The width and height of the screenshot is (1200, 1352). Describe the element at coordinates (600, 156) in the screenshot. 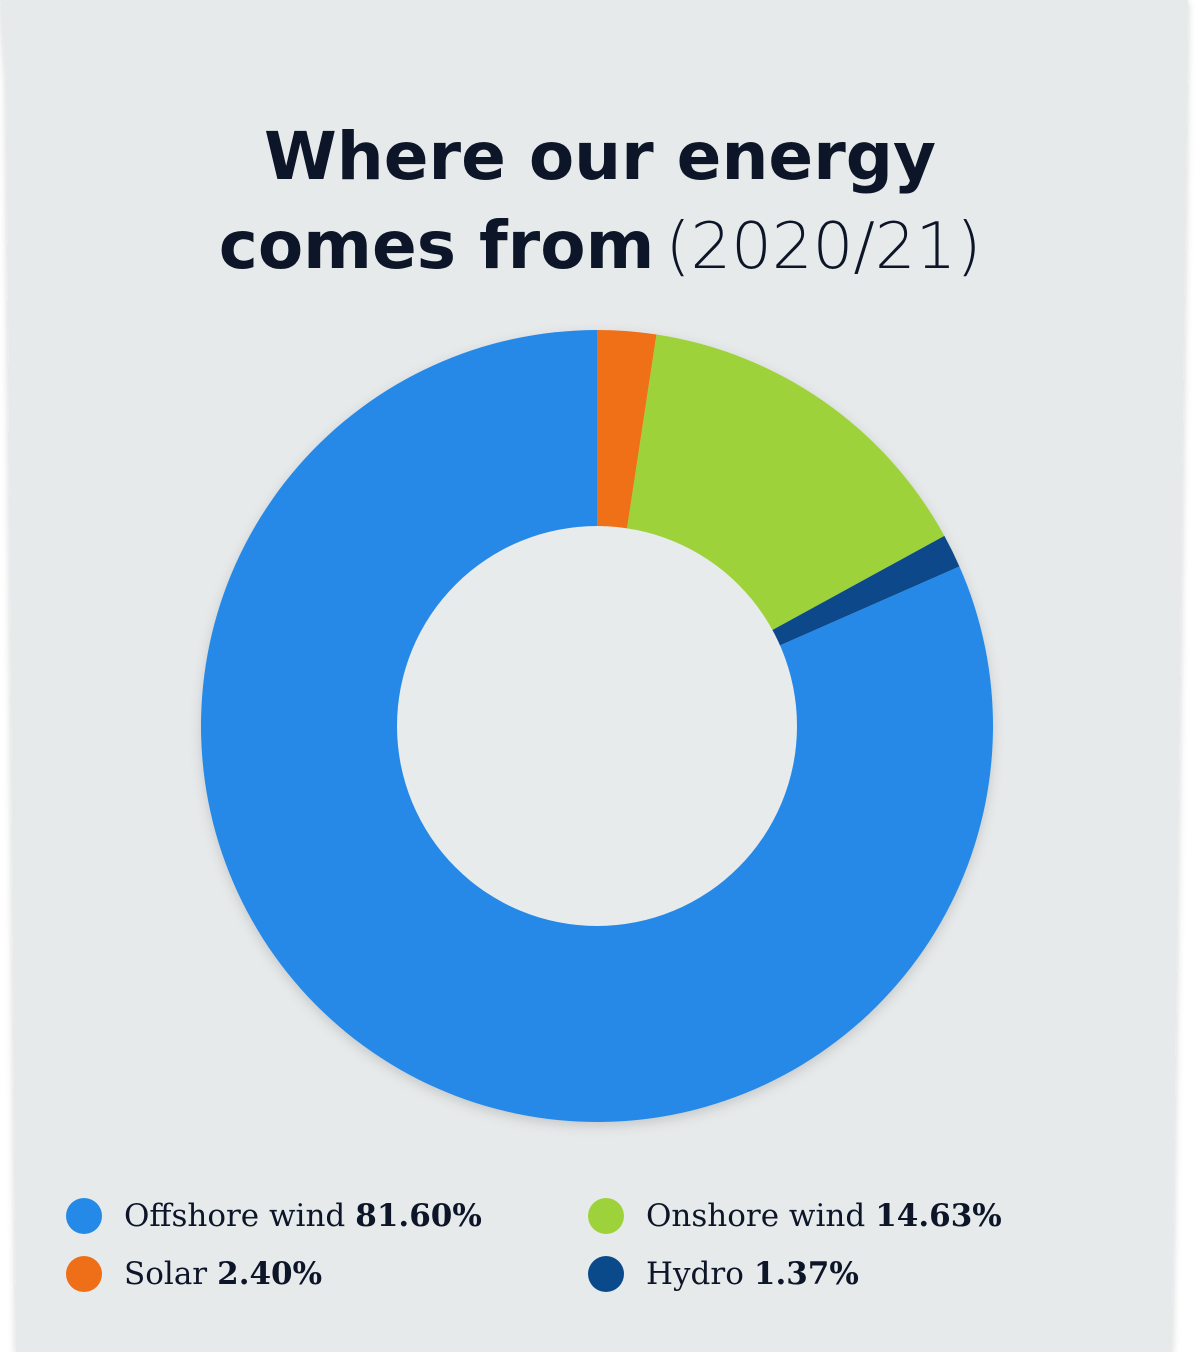

I see `title-line-1: Where our energy` at that location.